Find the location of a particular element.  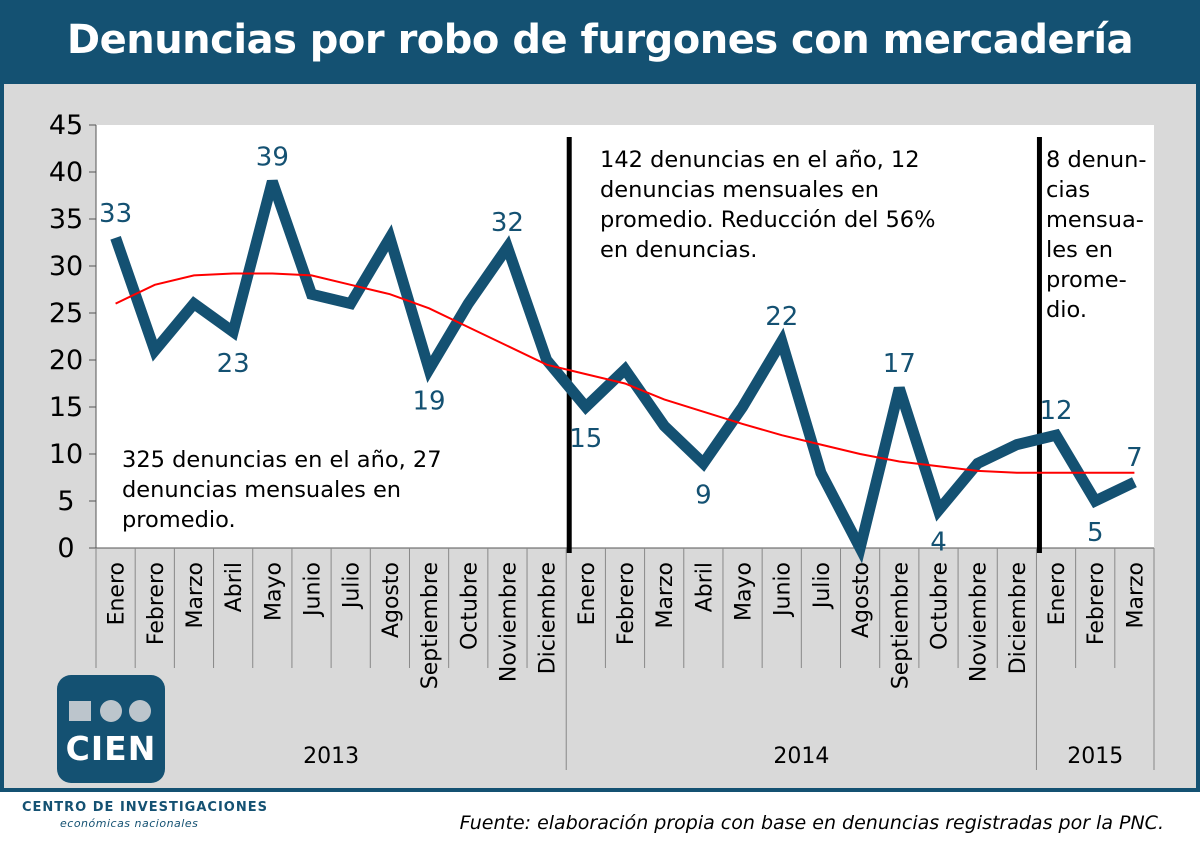

annotation-line: mensua- is located at coordinates (1095, 220).